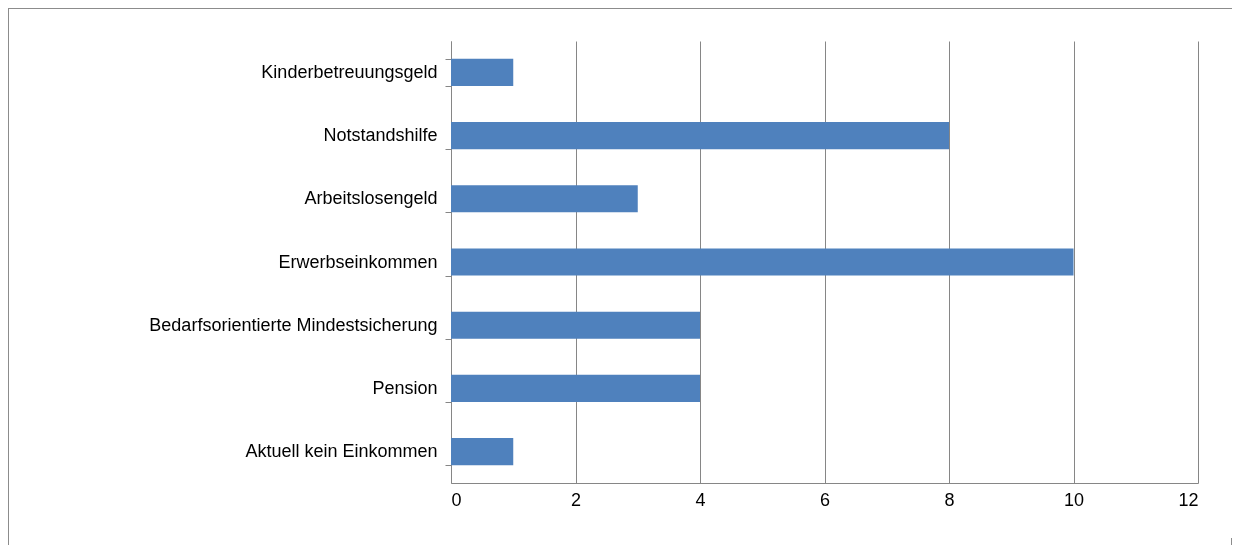 This screenshot has height=545, width=1239. What do you see at coordinates (825, 499) in the screenshot?
I see `x-tick-label: 6` at bounding box center [825, 499].